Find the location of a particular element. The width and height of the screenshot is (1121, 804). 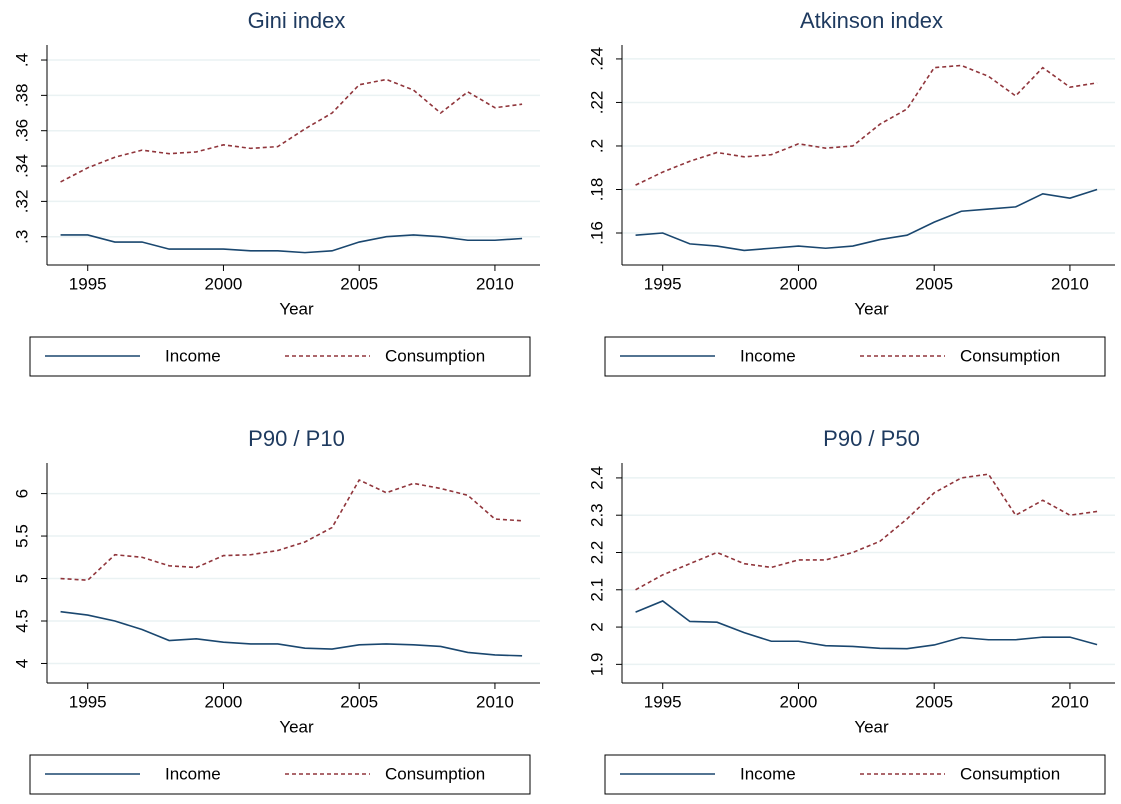

y-tick-label: .22 is located at coordinates (596, 103).